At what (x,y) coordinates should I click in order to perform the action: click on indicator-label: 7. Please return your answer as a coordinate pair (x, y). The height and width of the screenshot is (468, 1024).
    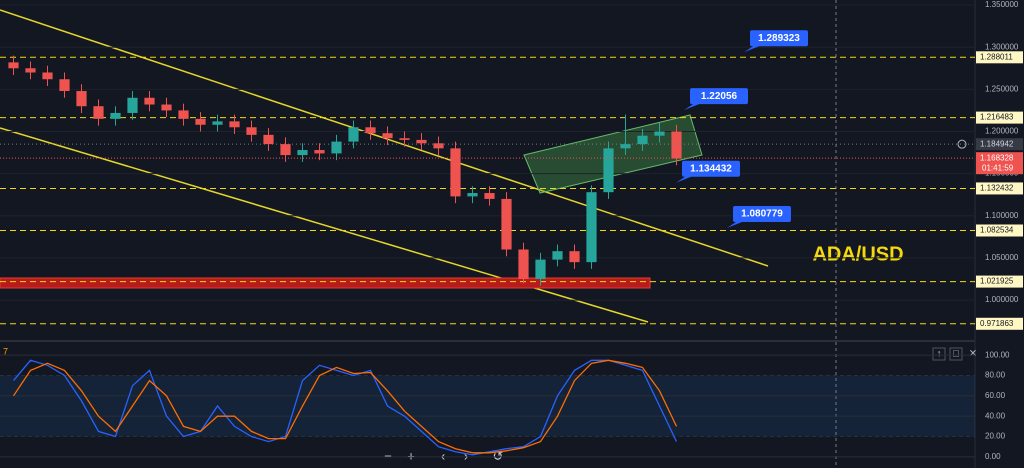
    Looking at the image, I should click on (5, 351).